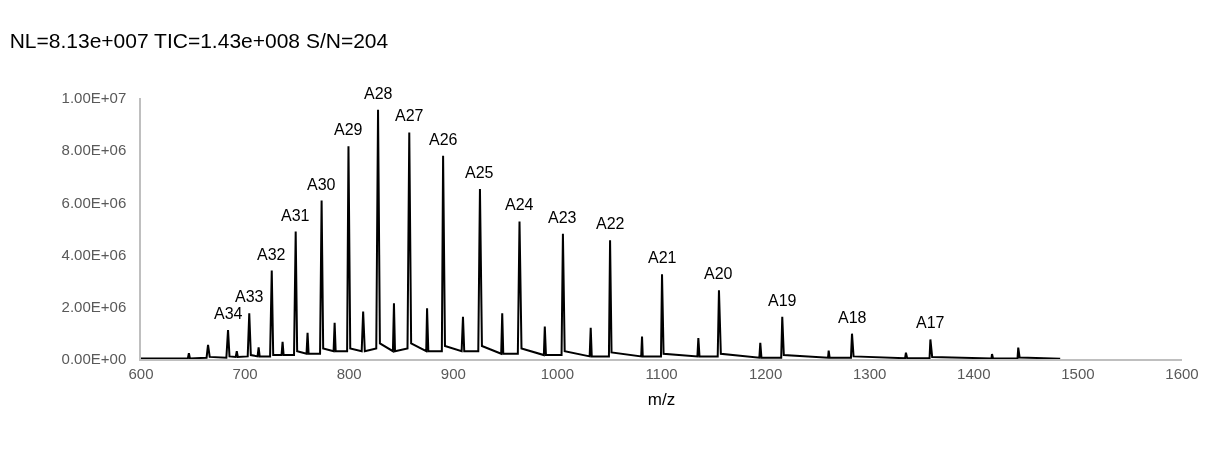  What do you see at coordinates (765, 373) in the screenshot?
I see `x-tick-label: 1200` at bounding box center [765, 373].